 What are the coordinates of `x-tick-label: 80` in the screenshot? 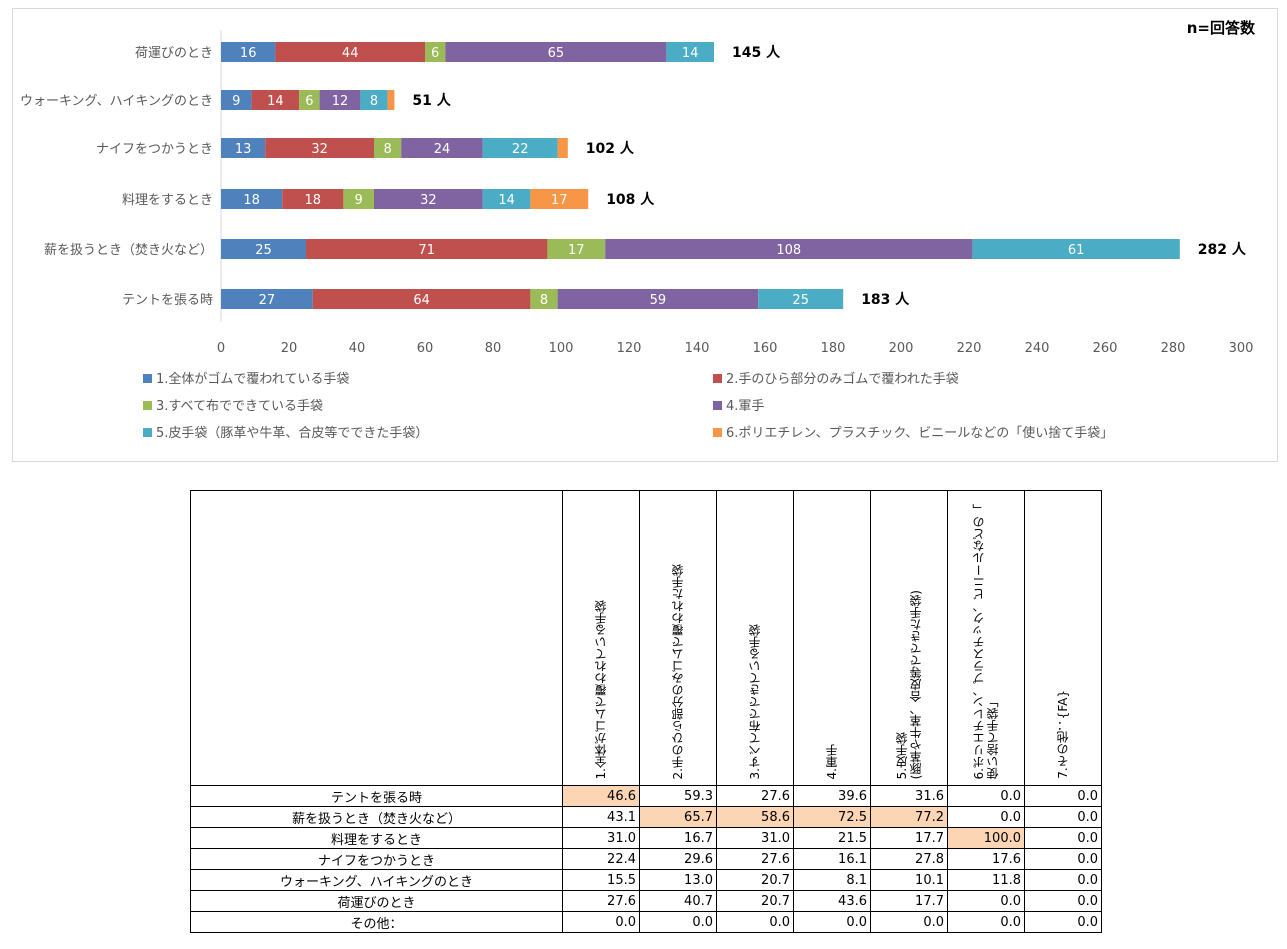 It's located at (493, 348).